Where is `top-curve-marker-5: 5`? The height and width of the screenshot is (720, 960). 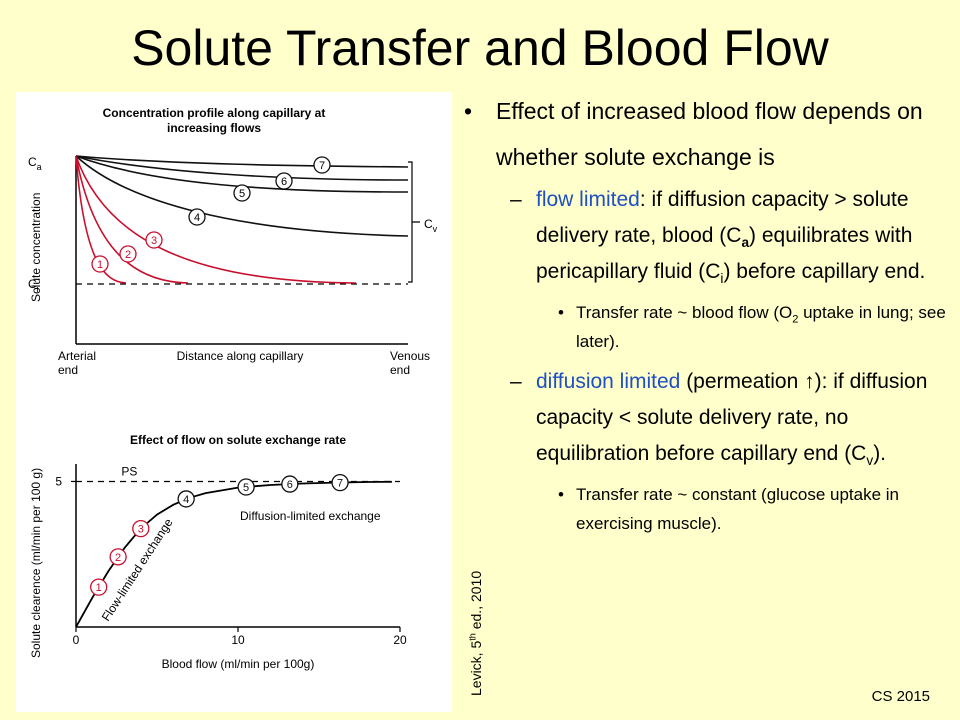
top-curve-marker-5: 5 is located at coordinates (242, 193).